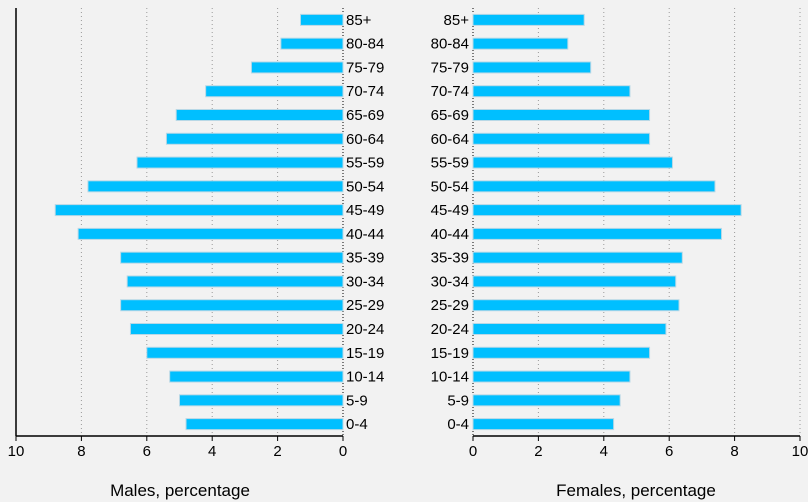 This screenshot has height=502, width=808. What do you see at coordinates (458, 424) in the screenshot?
I see `female-age-label: 0-4` at bounding box center [458, 424].